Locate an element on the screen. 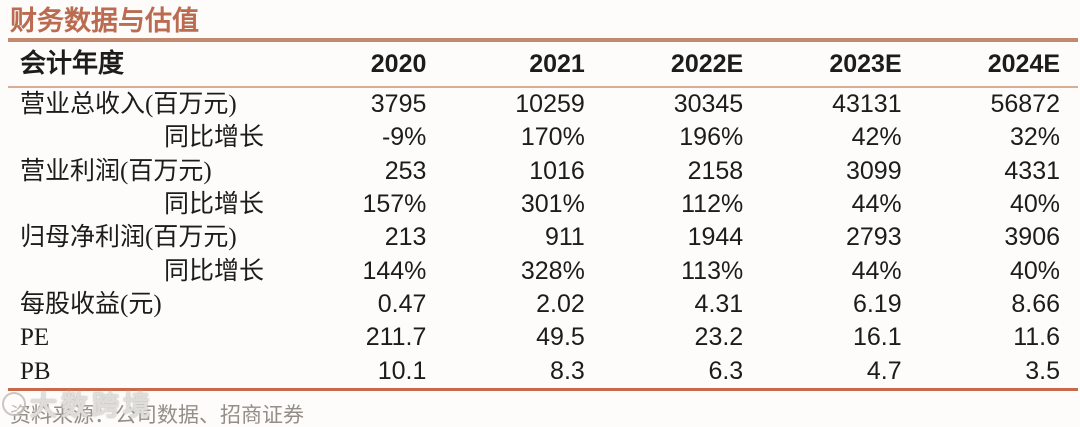 The height and width of the screenshot is (427, 1080). table-cell: 11.6 is located at coordinates (1037, 337).